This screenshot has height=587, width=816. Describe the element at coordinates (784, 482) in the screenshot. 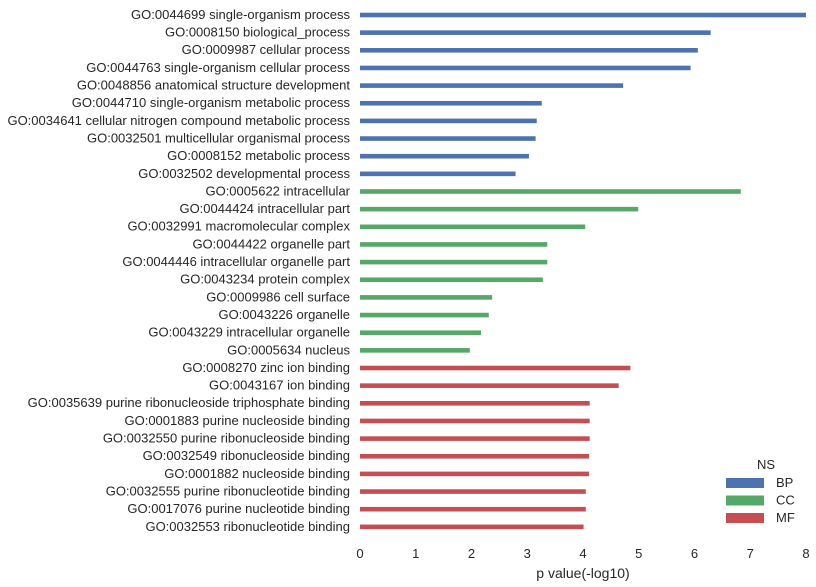

I see `legend-label: BP` at that location.